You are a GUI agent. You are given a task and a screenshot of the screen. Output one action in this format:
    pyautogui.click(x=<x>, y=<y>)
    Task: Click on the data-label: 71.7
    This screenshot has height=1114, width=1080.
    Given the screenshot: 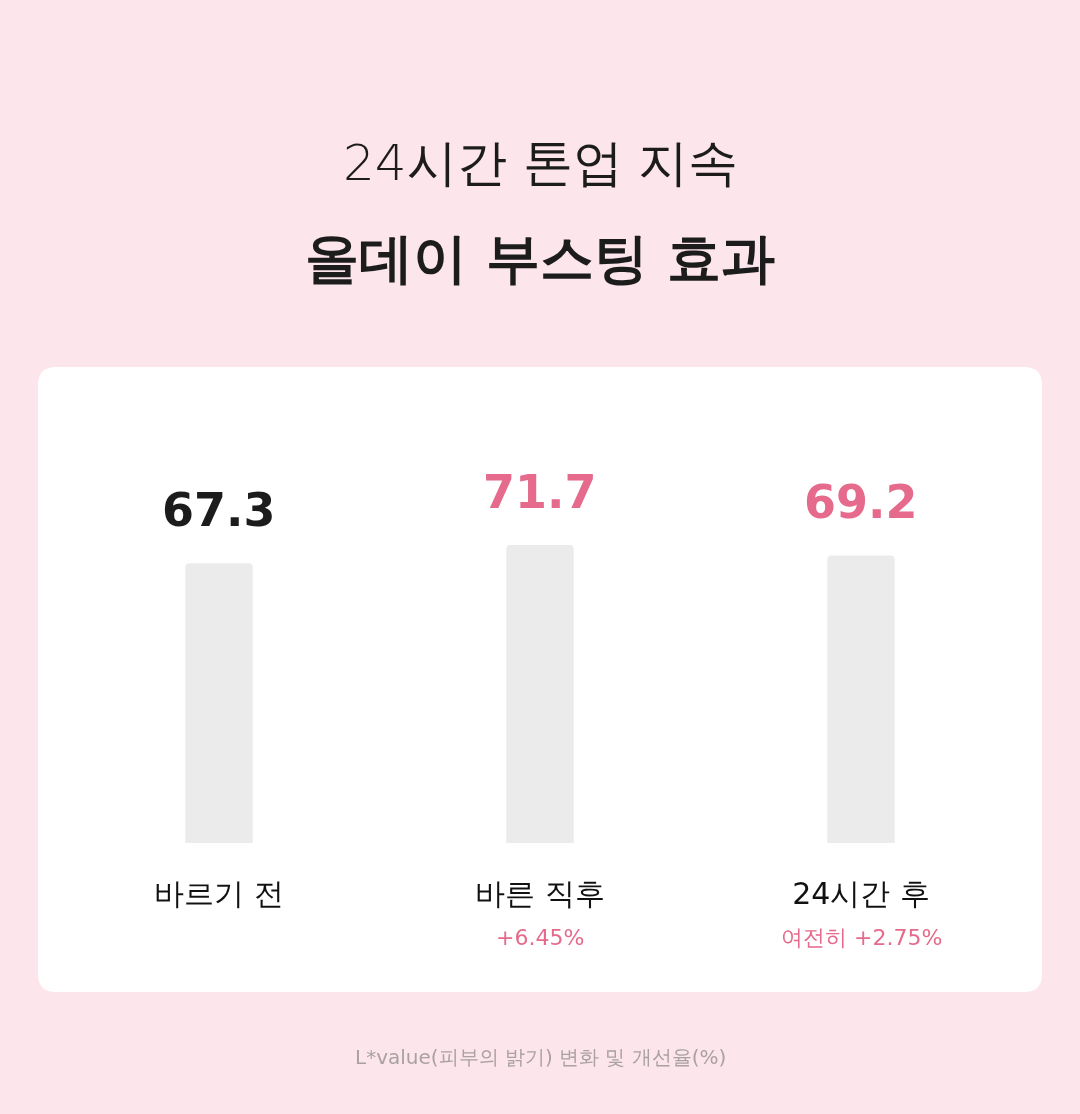 What is the action you would take?
    pyautogui.click(x=540, y=492)
    